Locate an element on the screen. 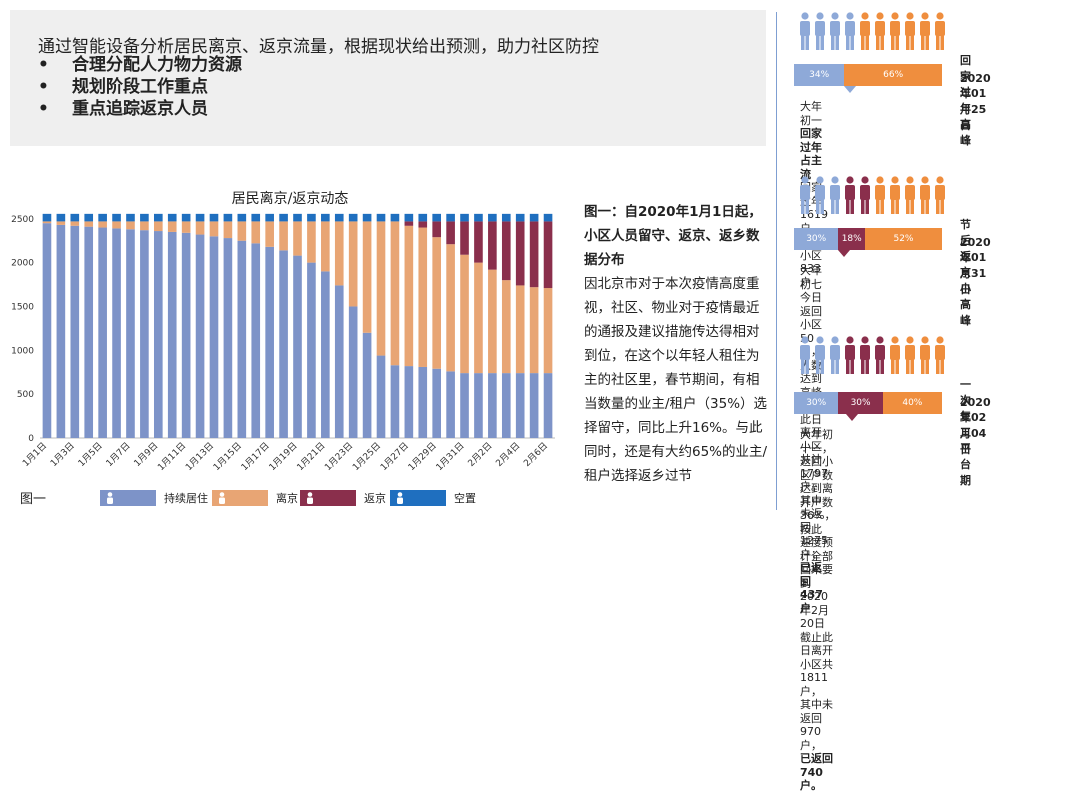 The image size is (1080, 793). percentage-segment: 40% is located at coordinates (912, 403).